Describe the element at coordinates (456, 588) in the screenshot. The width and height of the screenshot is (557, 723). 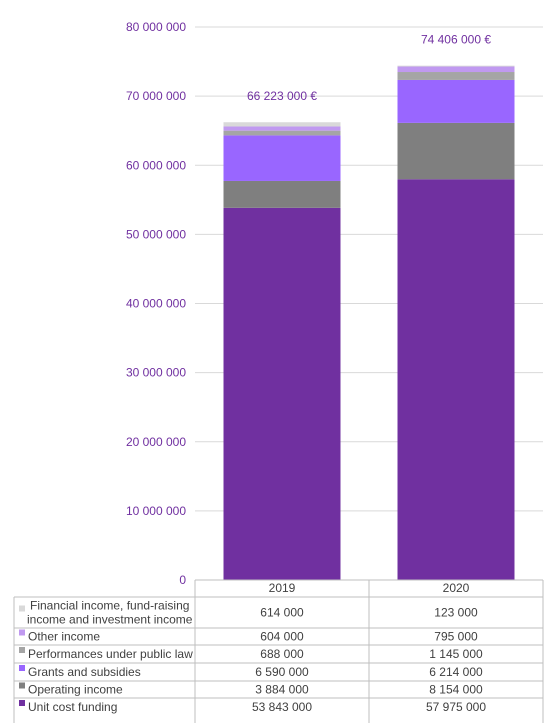
I see `table-header-2020: 2020` at that location.